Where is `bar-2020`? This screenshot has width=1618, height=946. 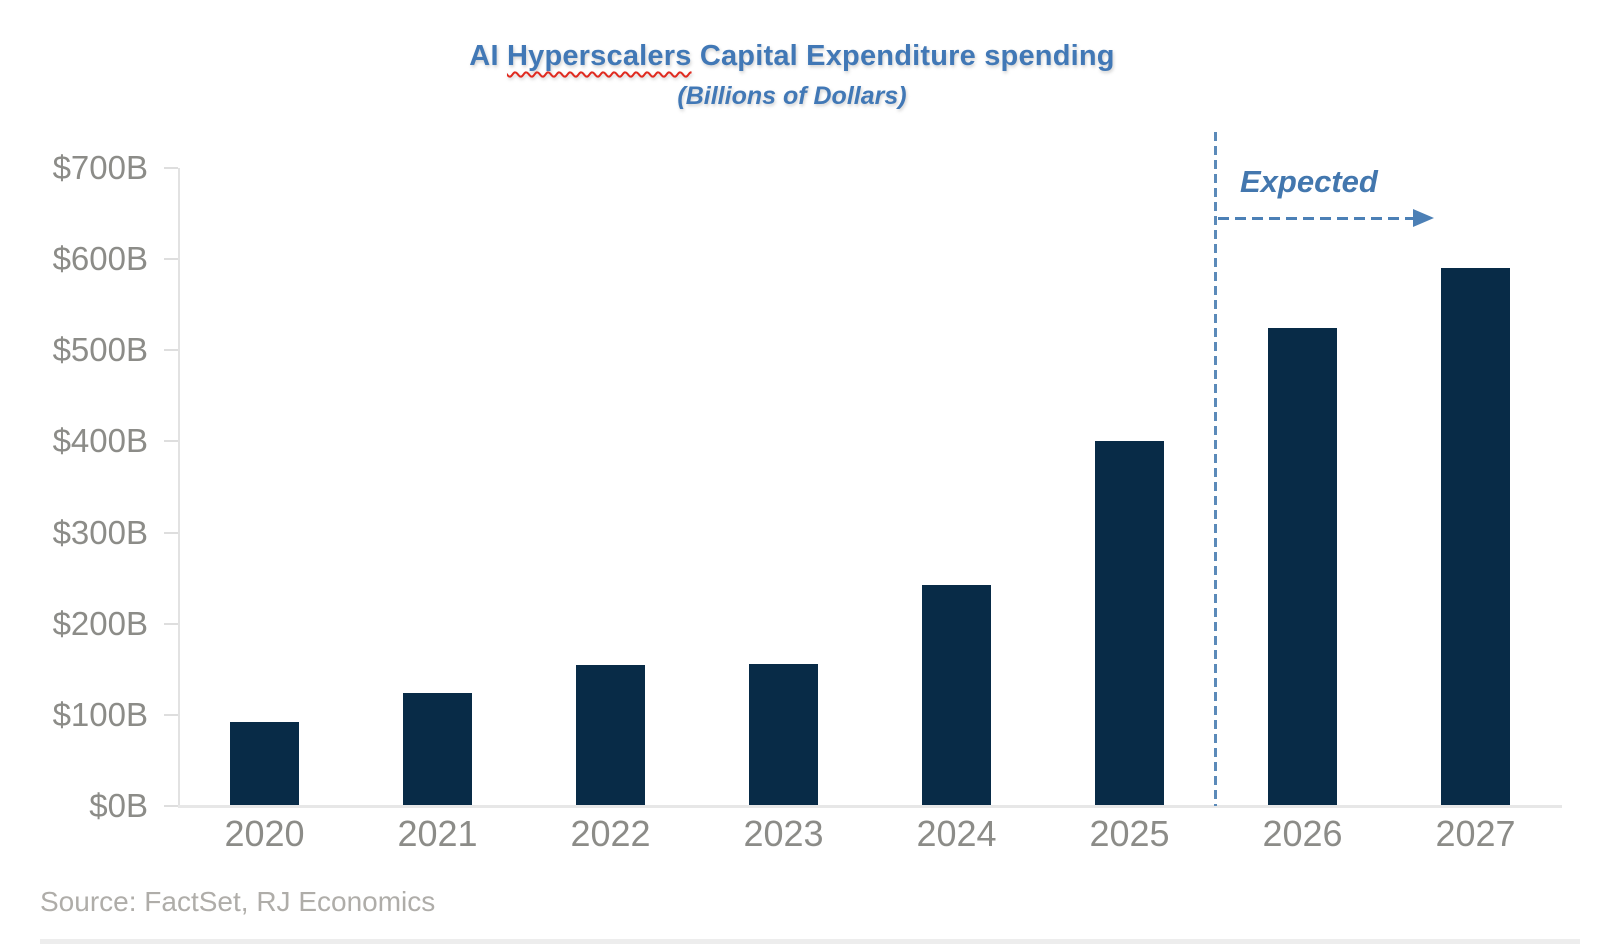 bar-2020 is located at coordinates (264, 764).